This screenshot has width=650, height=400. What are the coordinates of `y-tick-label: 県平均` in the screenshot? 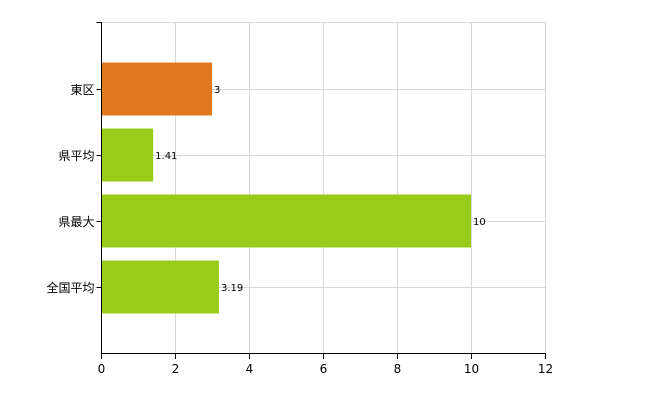 It's located at (76, 156).